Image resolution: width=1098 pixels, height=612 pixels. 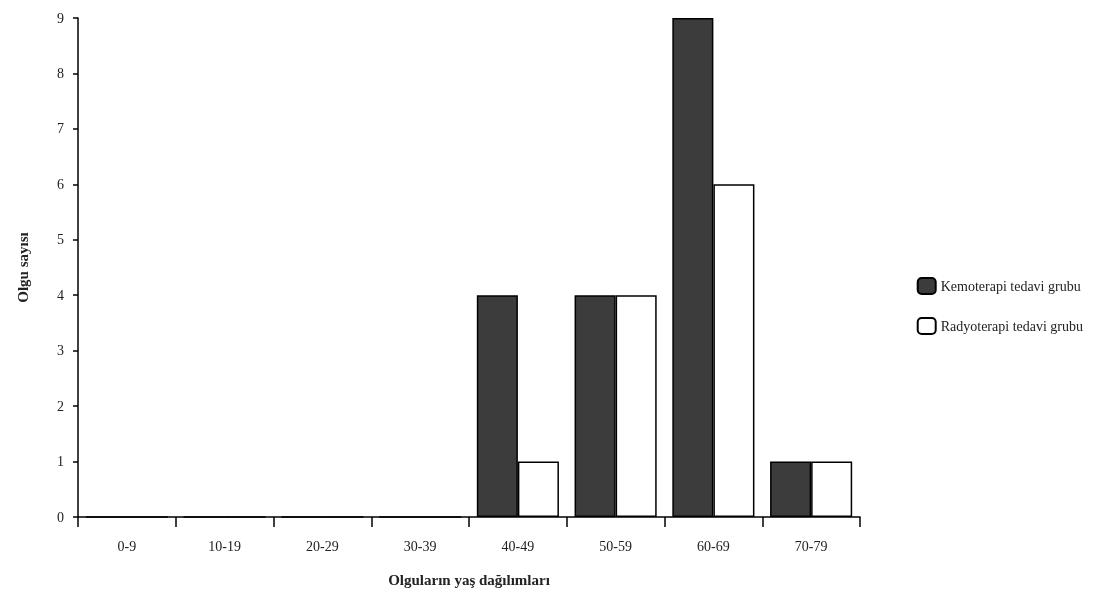 I want to click on x-tick-label: 20-29, so click(x=322, y=546).